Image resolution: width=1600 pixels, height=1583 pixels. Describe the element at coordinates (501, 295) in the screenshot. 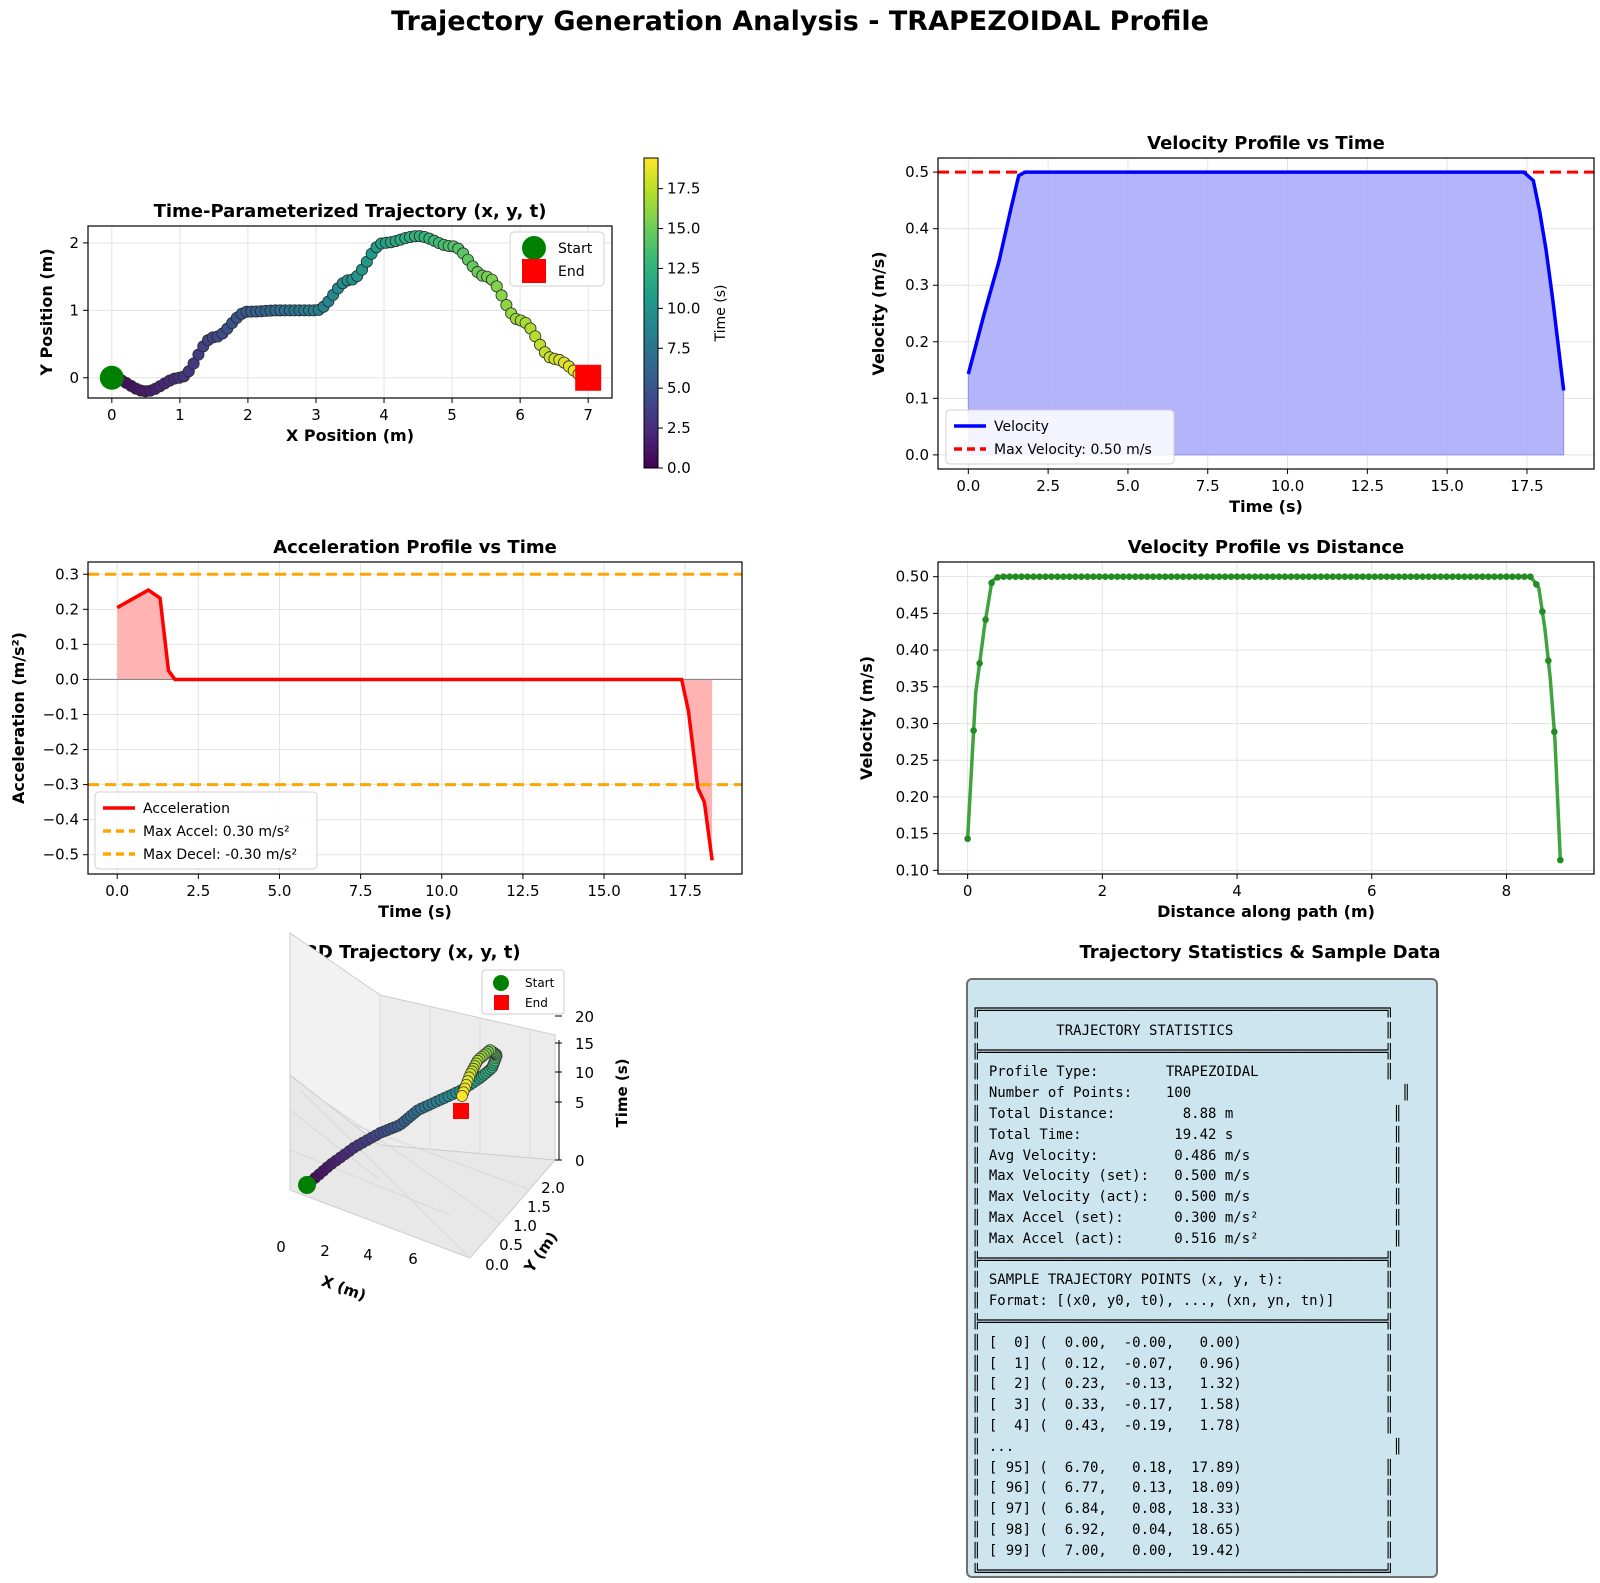

I see `trajectory-point` at that location.